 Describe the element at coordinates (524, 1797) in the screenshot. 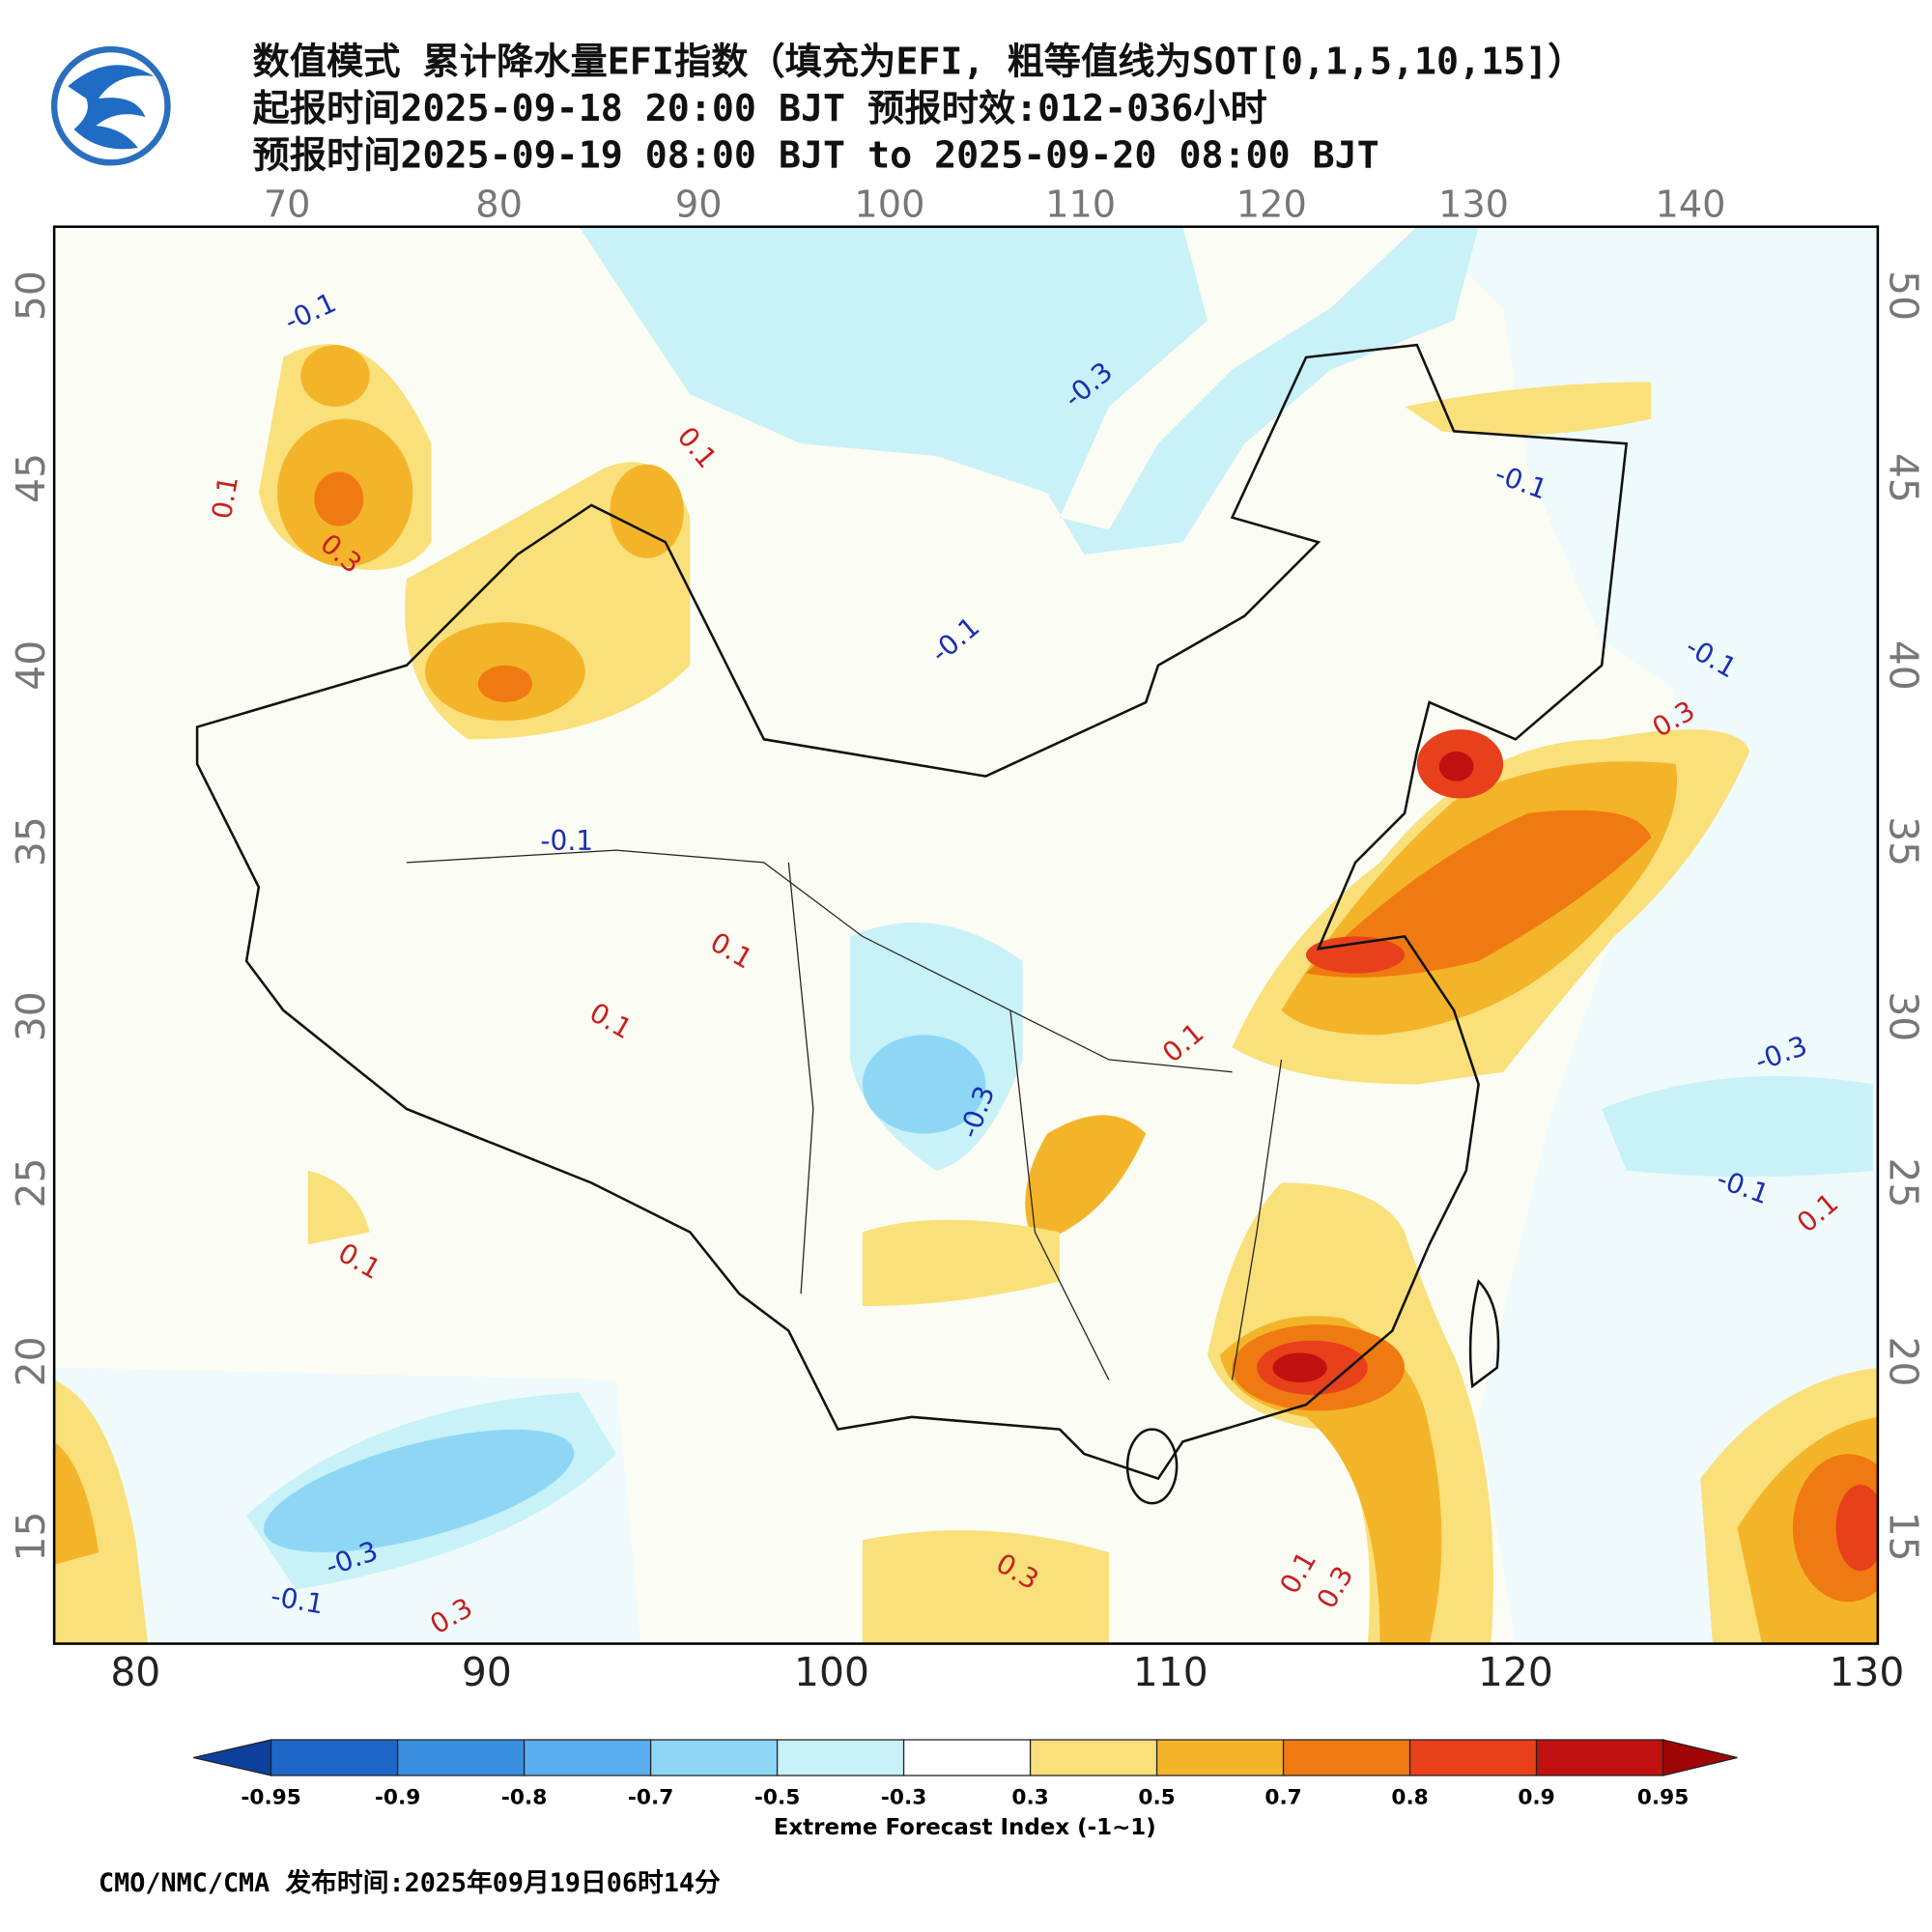

I see `colorbar-tick-label: -0.8` at that location.